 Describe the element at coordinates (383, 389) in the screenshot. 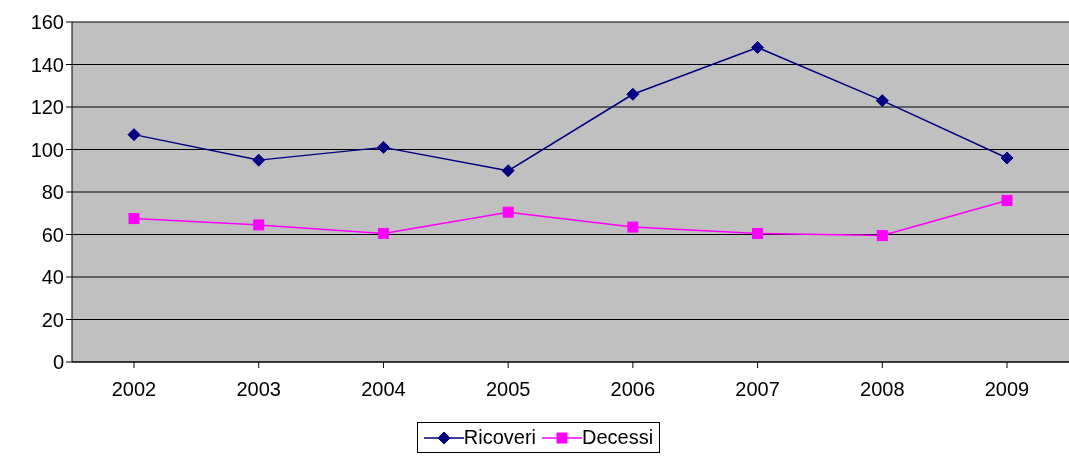

I see `x-tick-label: 2004` at that location.